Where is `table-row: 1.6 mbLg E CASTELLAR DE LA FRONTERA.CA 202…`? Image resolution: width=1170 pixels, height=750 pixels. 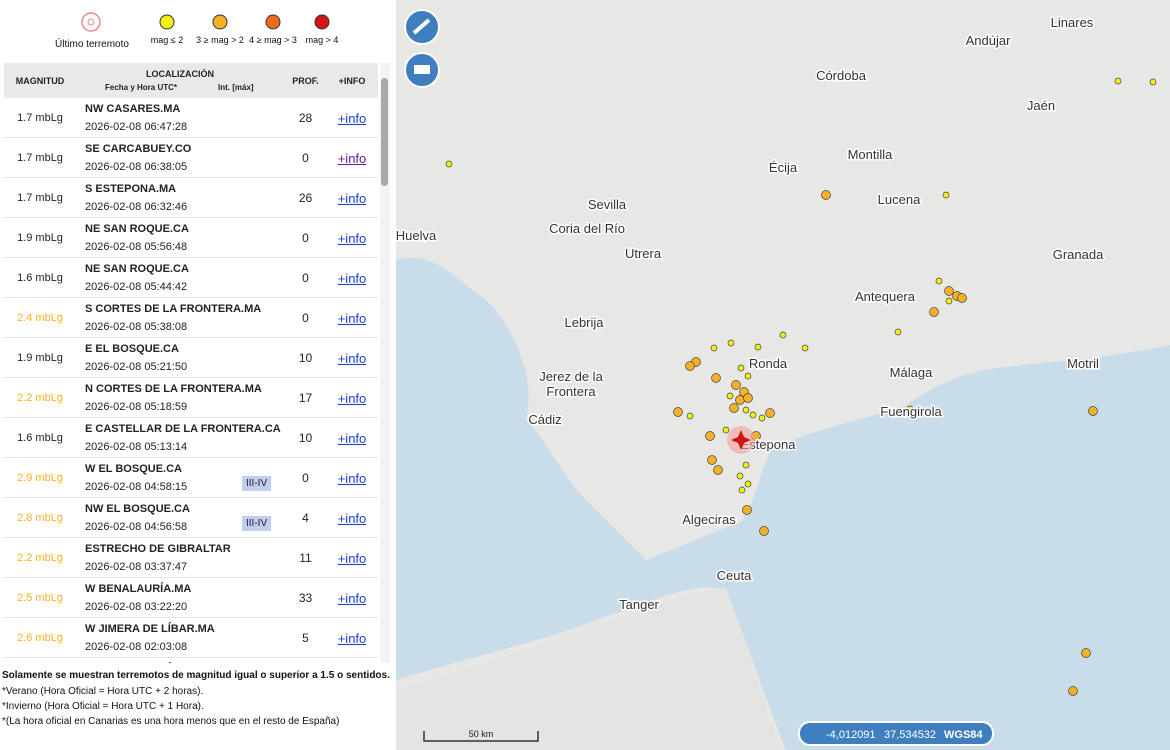
table-row: 1.6 mbLg E CASTELLAR DE LA FRONTERA.CA 202… is located at coordinates (191, 438).